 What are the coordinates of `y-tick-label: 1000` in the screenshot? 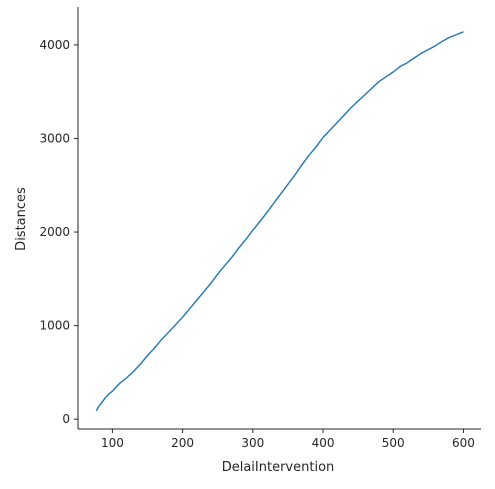 It's located at (54, 326).